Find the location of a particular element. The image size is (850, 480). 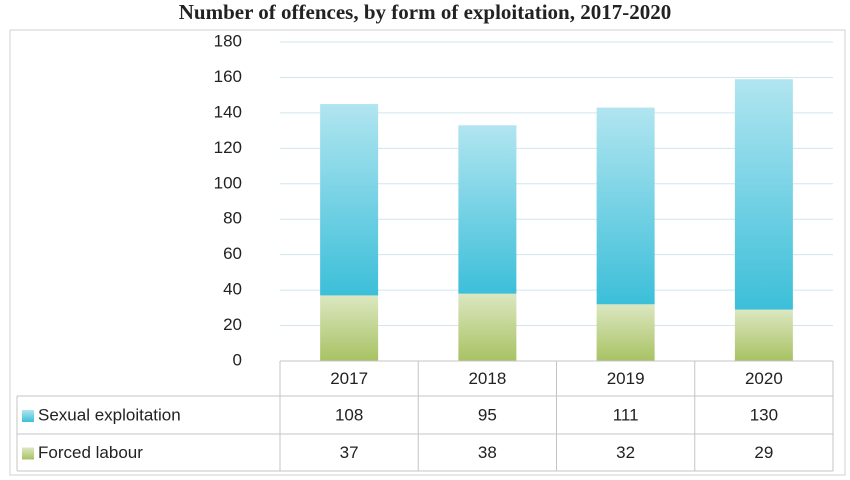

table-value: 108 is located at coordinates (349, 414).